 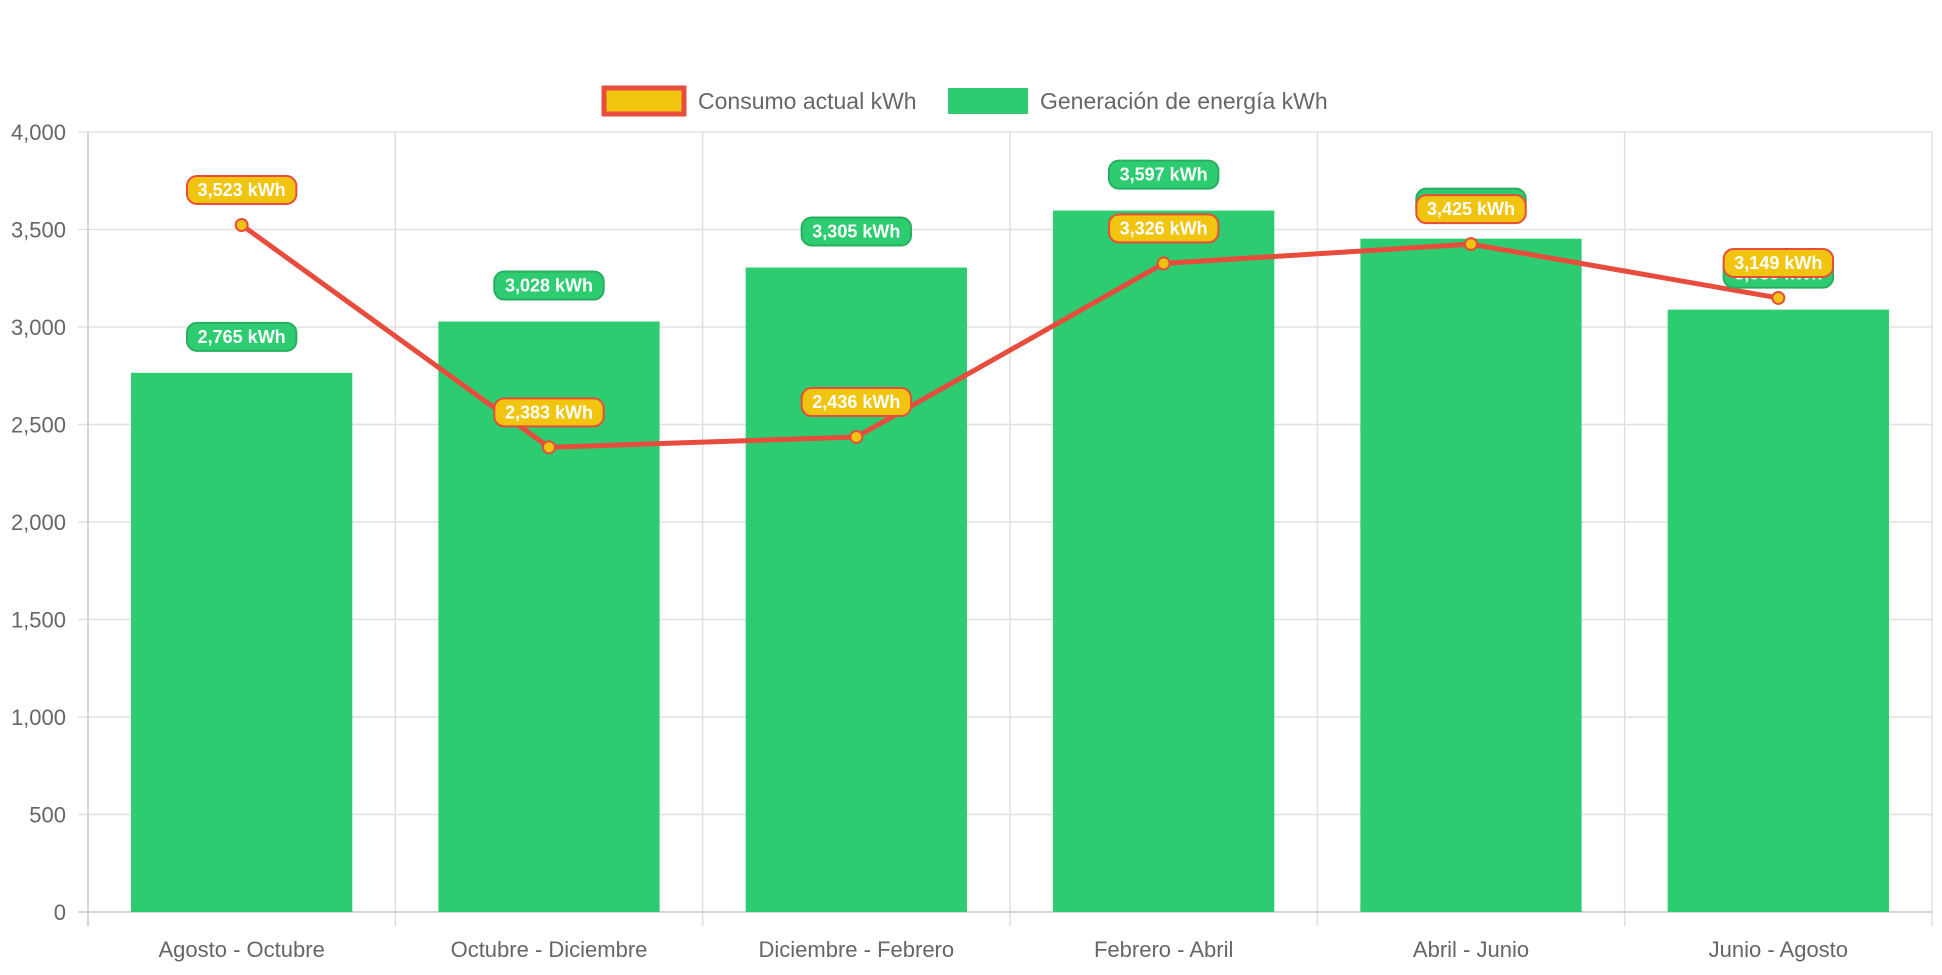 What do you see at coordinates (38, 620) in the screenshot?
I see `y-tick-label: 1,500` at bounding box center [38, 620].